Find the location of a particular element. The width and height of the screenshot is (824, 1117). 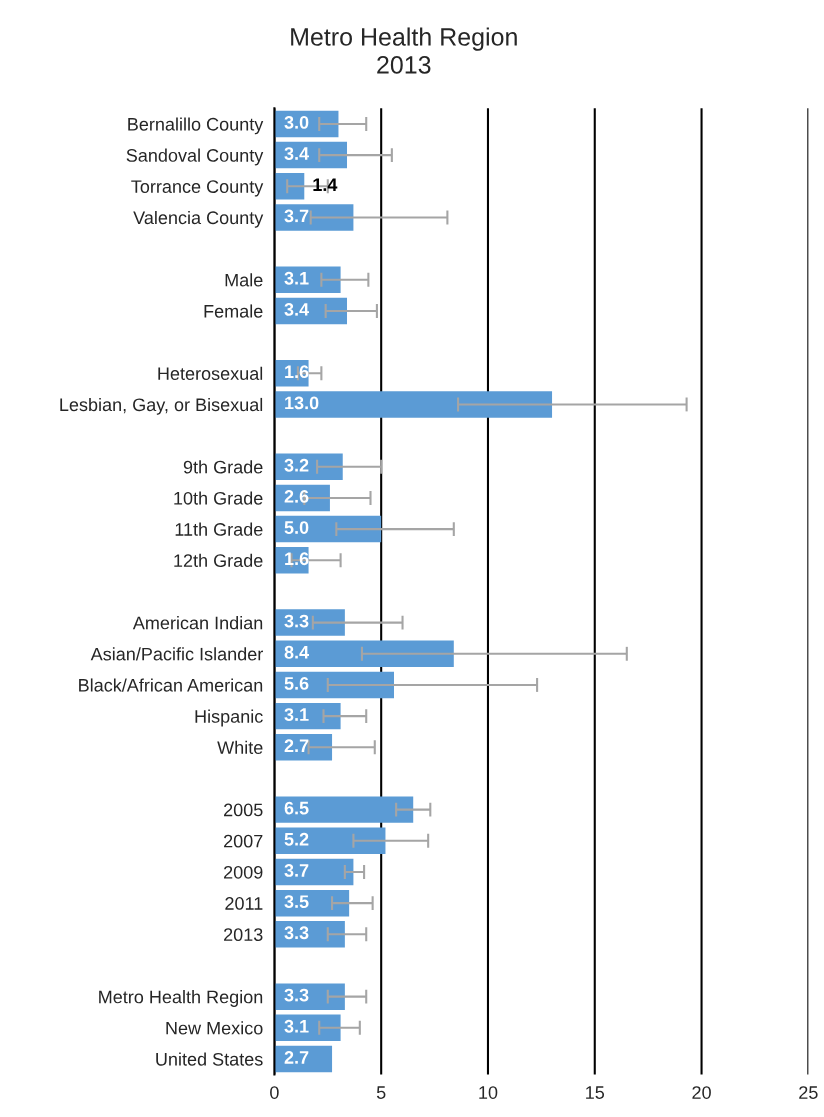

y-tick-label: Valencia County is located at coordinates (198, 219).